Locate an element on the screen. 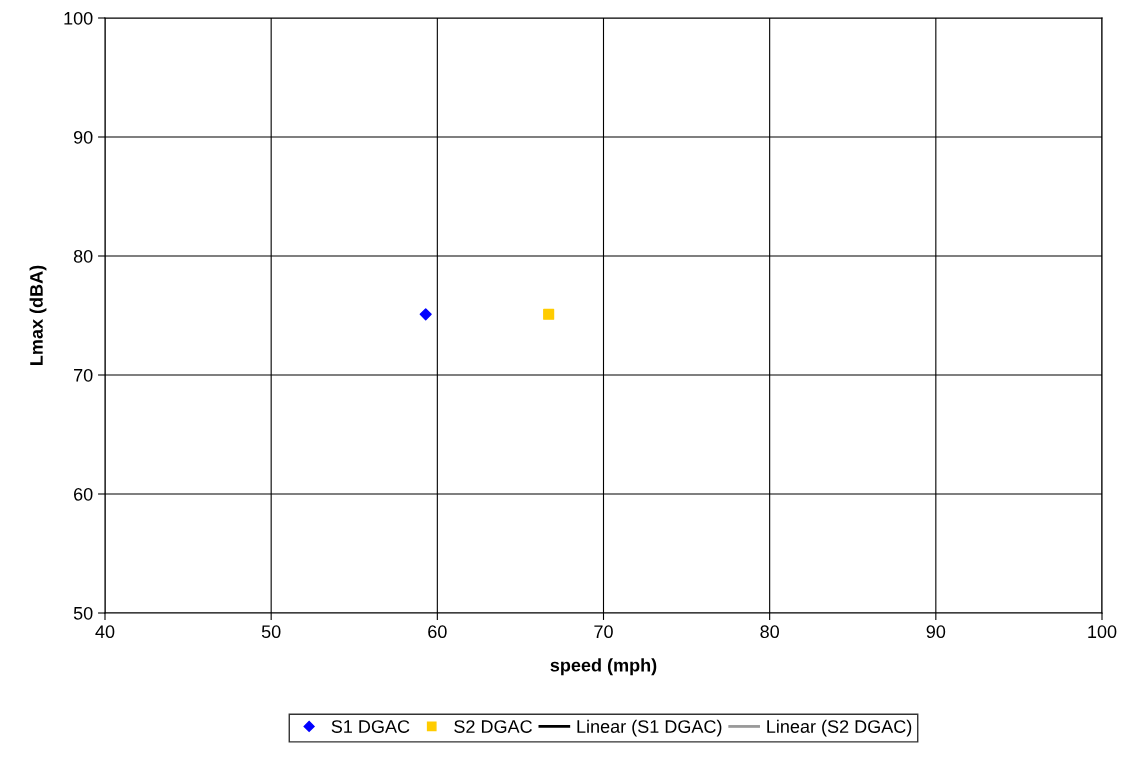  x-tick-label: 70 is located at coordinates (603, 632).